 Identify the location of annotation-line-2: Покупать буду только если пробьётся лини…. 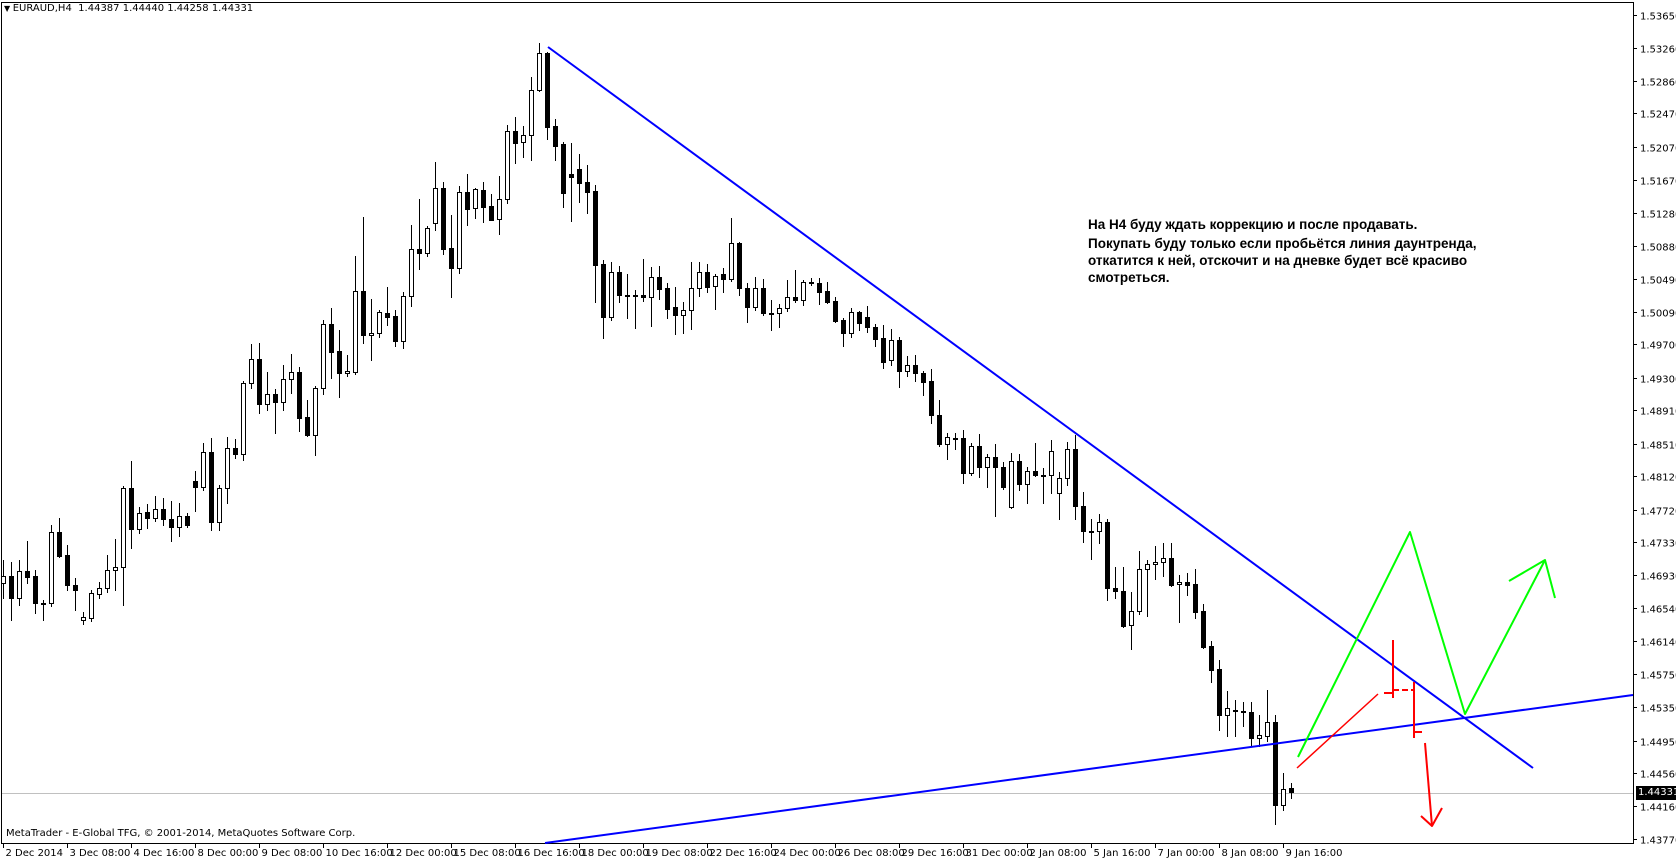
(1282, 243).